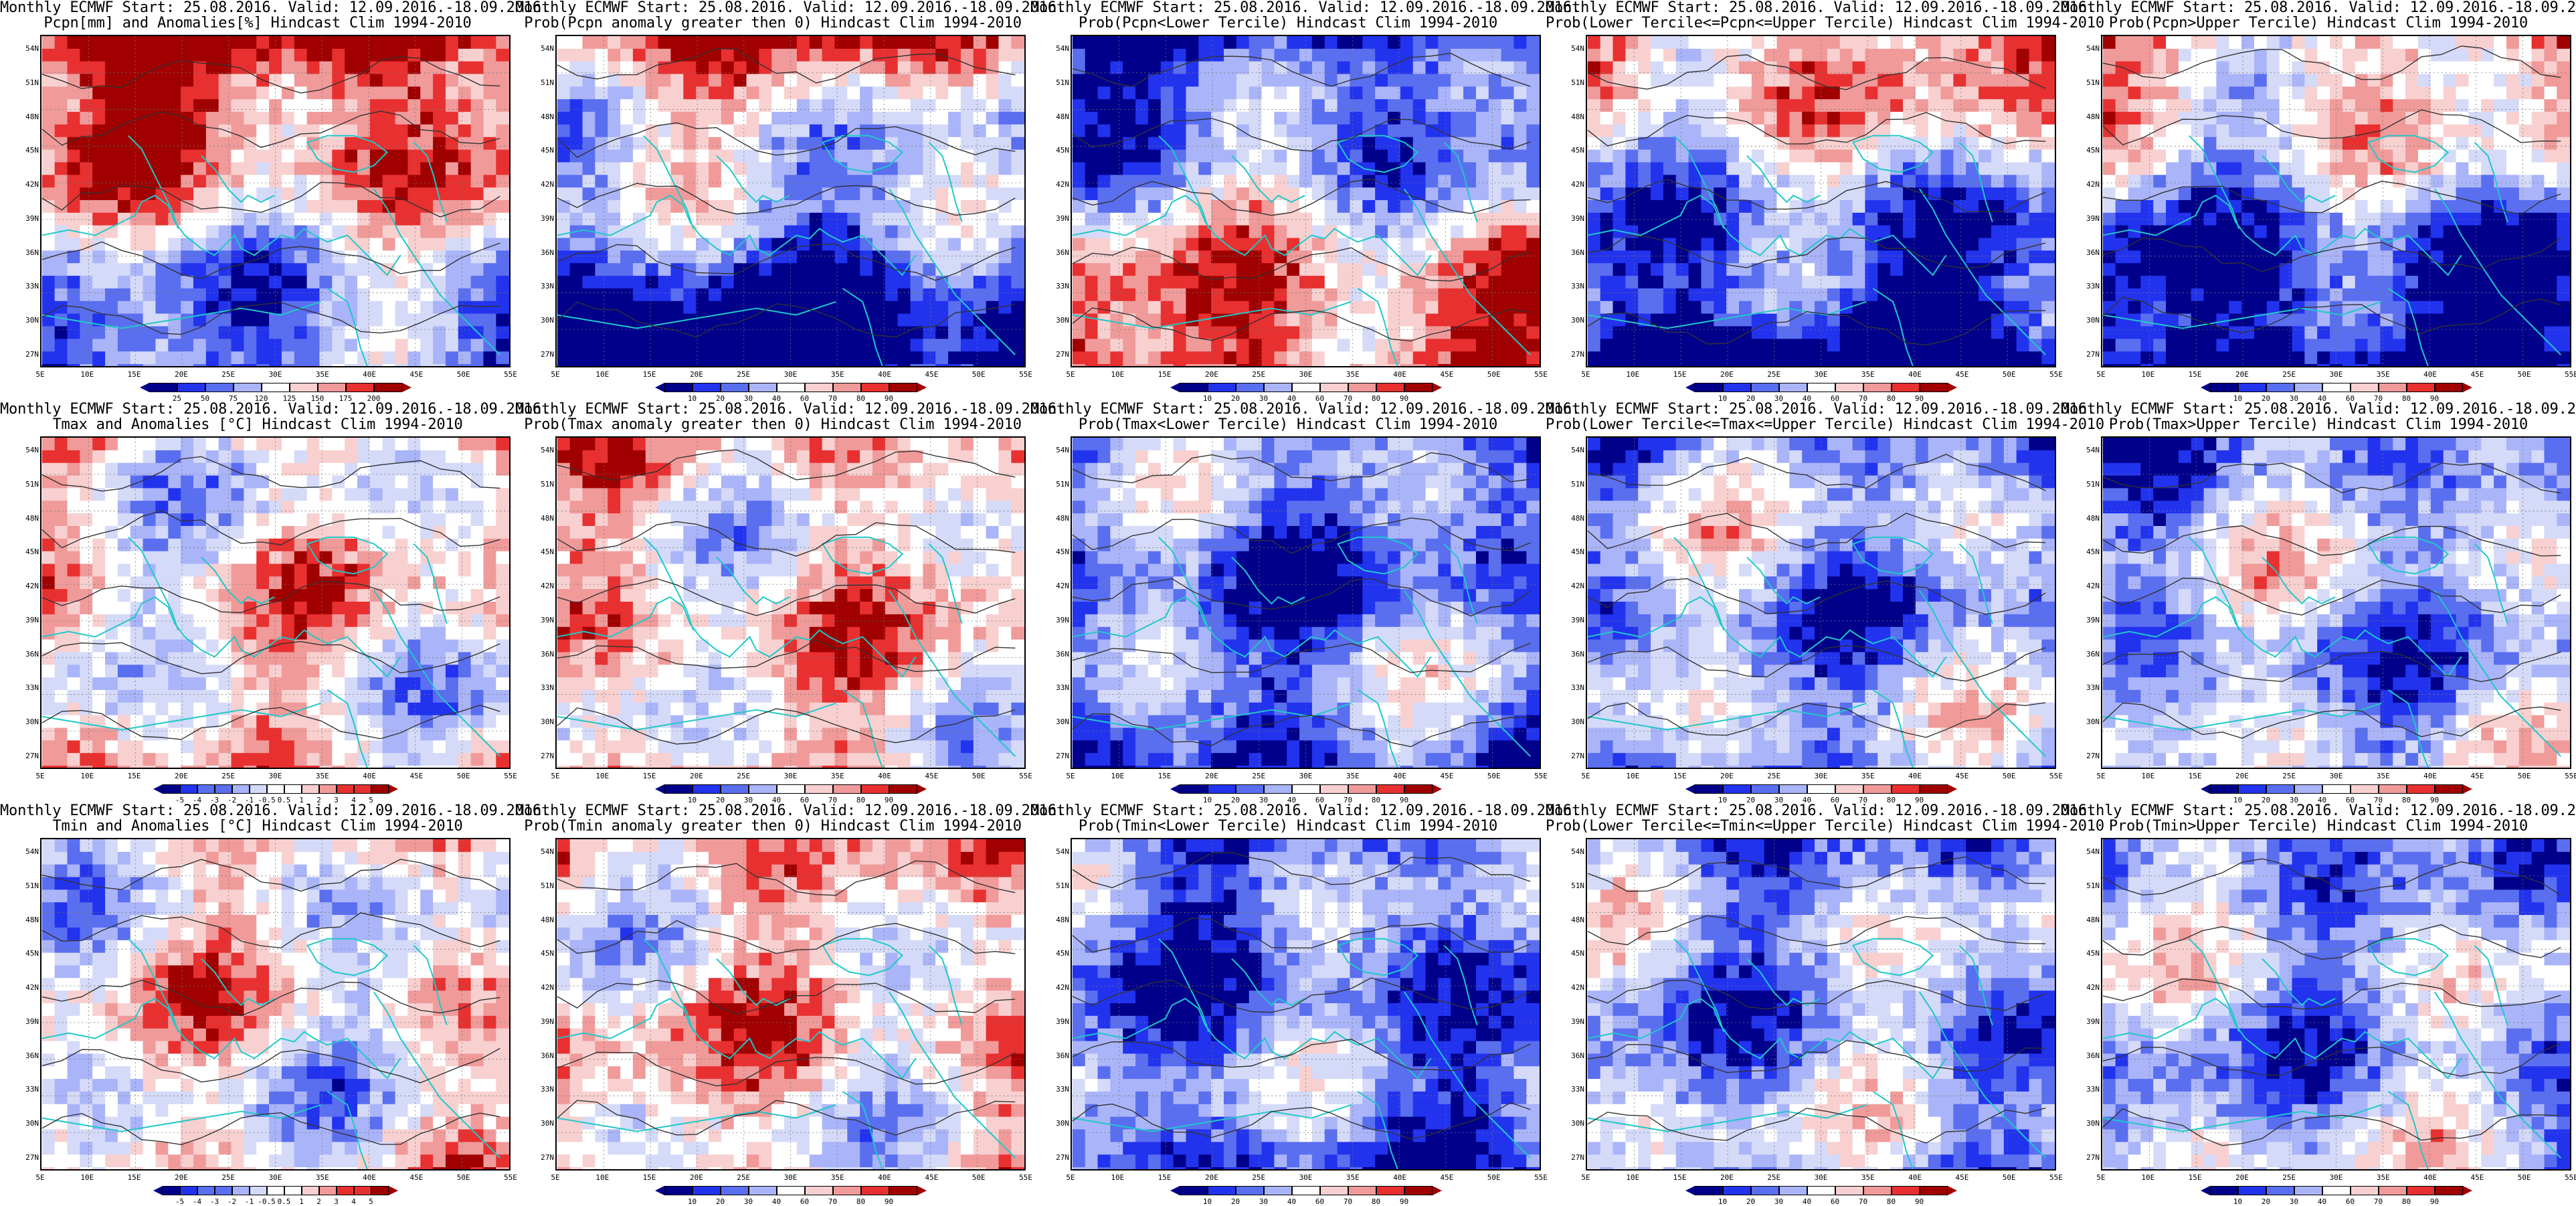  What do you see at coordinates (1070, 374) in the screenshot?
I see `longitude-label: 5E` at bounding box center [1070, 374].